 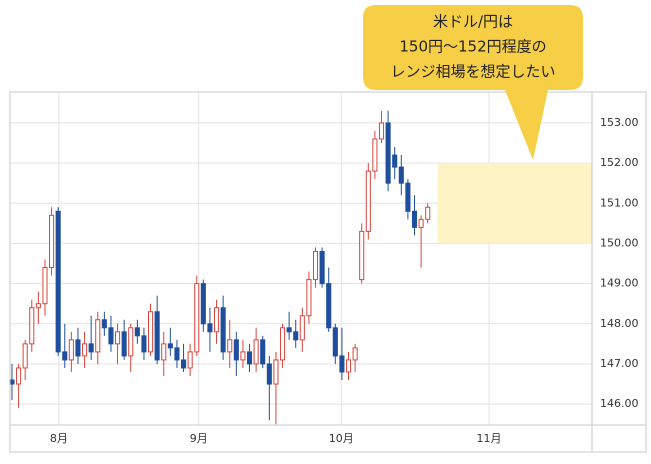 I want to click on x-tick-label: 10月, so click(x=341, y=438).